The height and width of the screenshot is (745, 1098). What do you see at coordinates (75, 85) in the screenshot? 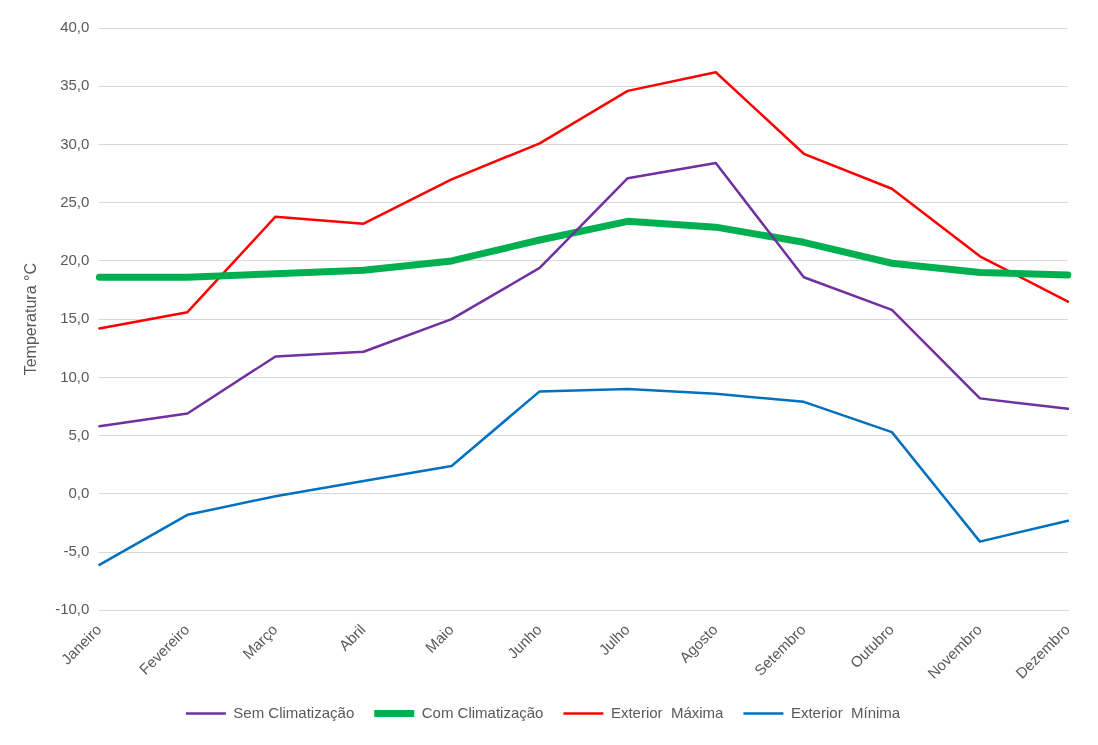
I see `y-tick-label: 35,0` at bounding box center [75, 85].